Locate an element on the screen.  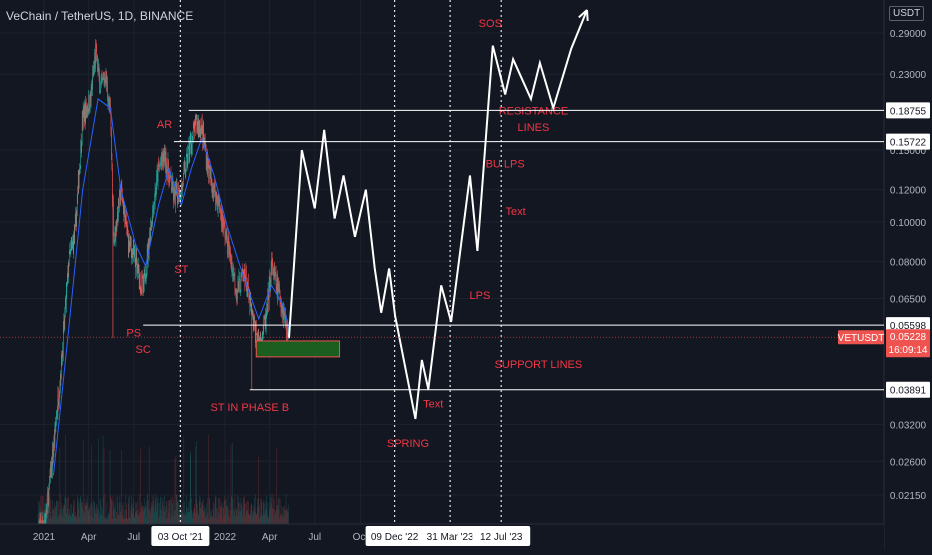
annotation-label: RESISTANCE is located at coordinates (533, 112).